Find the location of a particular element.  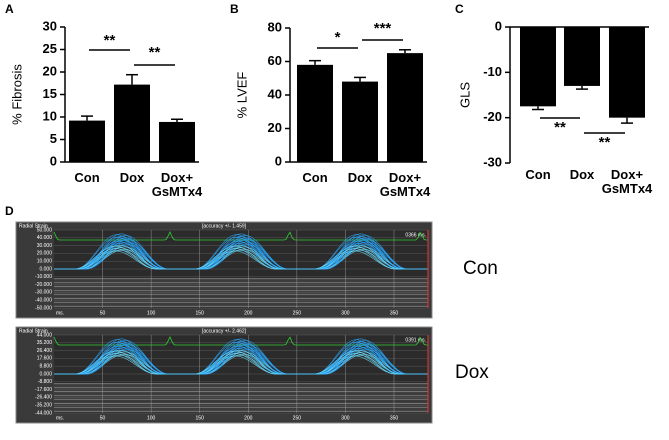

panel-letter: A is located at coordinates (9, 9).